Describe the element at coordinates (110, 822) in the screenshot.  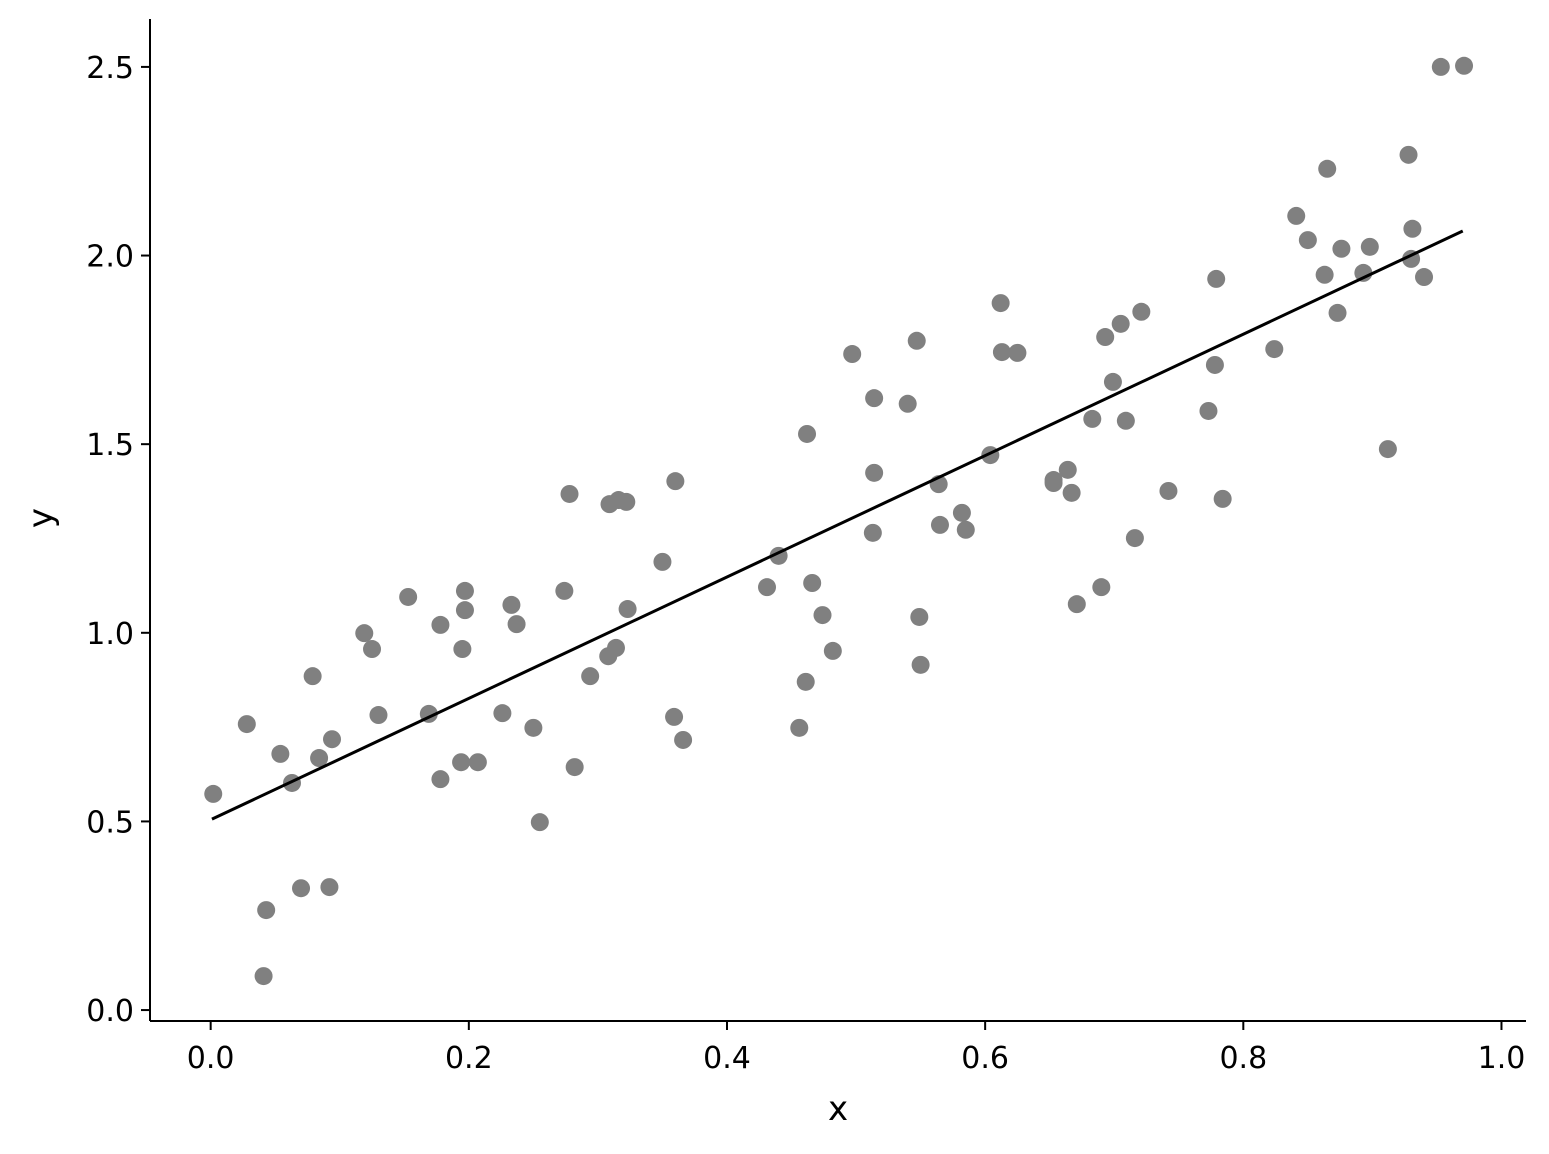
I see `y-tick-label: 0.5` at that location.